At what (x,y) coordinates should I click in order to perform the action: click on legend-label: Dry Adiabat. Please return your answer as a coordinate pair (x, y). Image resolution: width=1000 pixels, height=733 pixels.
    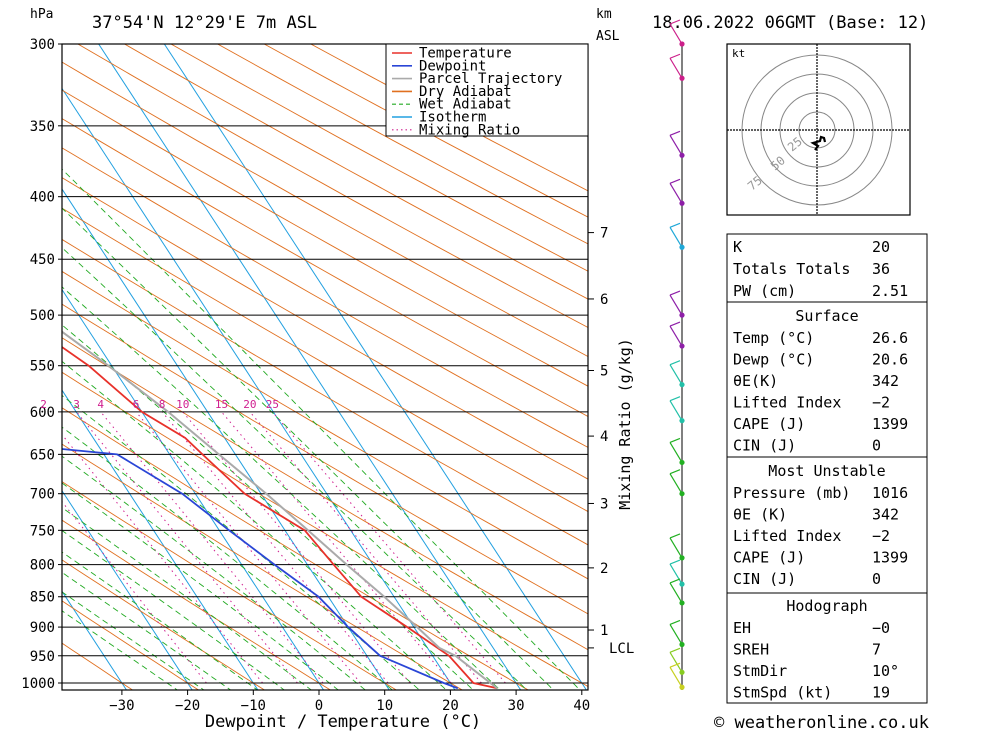
    Looking at the image, I should click on (465, 92).